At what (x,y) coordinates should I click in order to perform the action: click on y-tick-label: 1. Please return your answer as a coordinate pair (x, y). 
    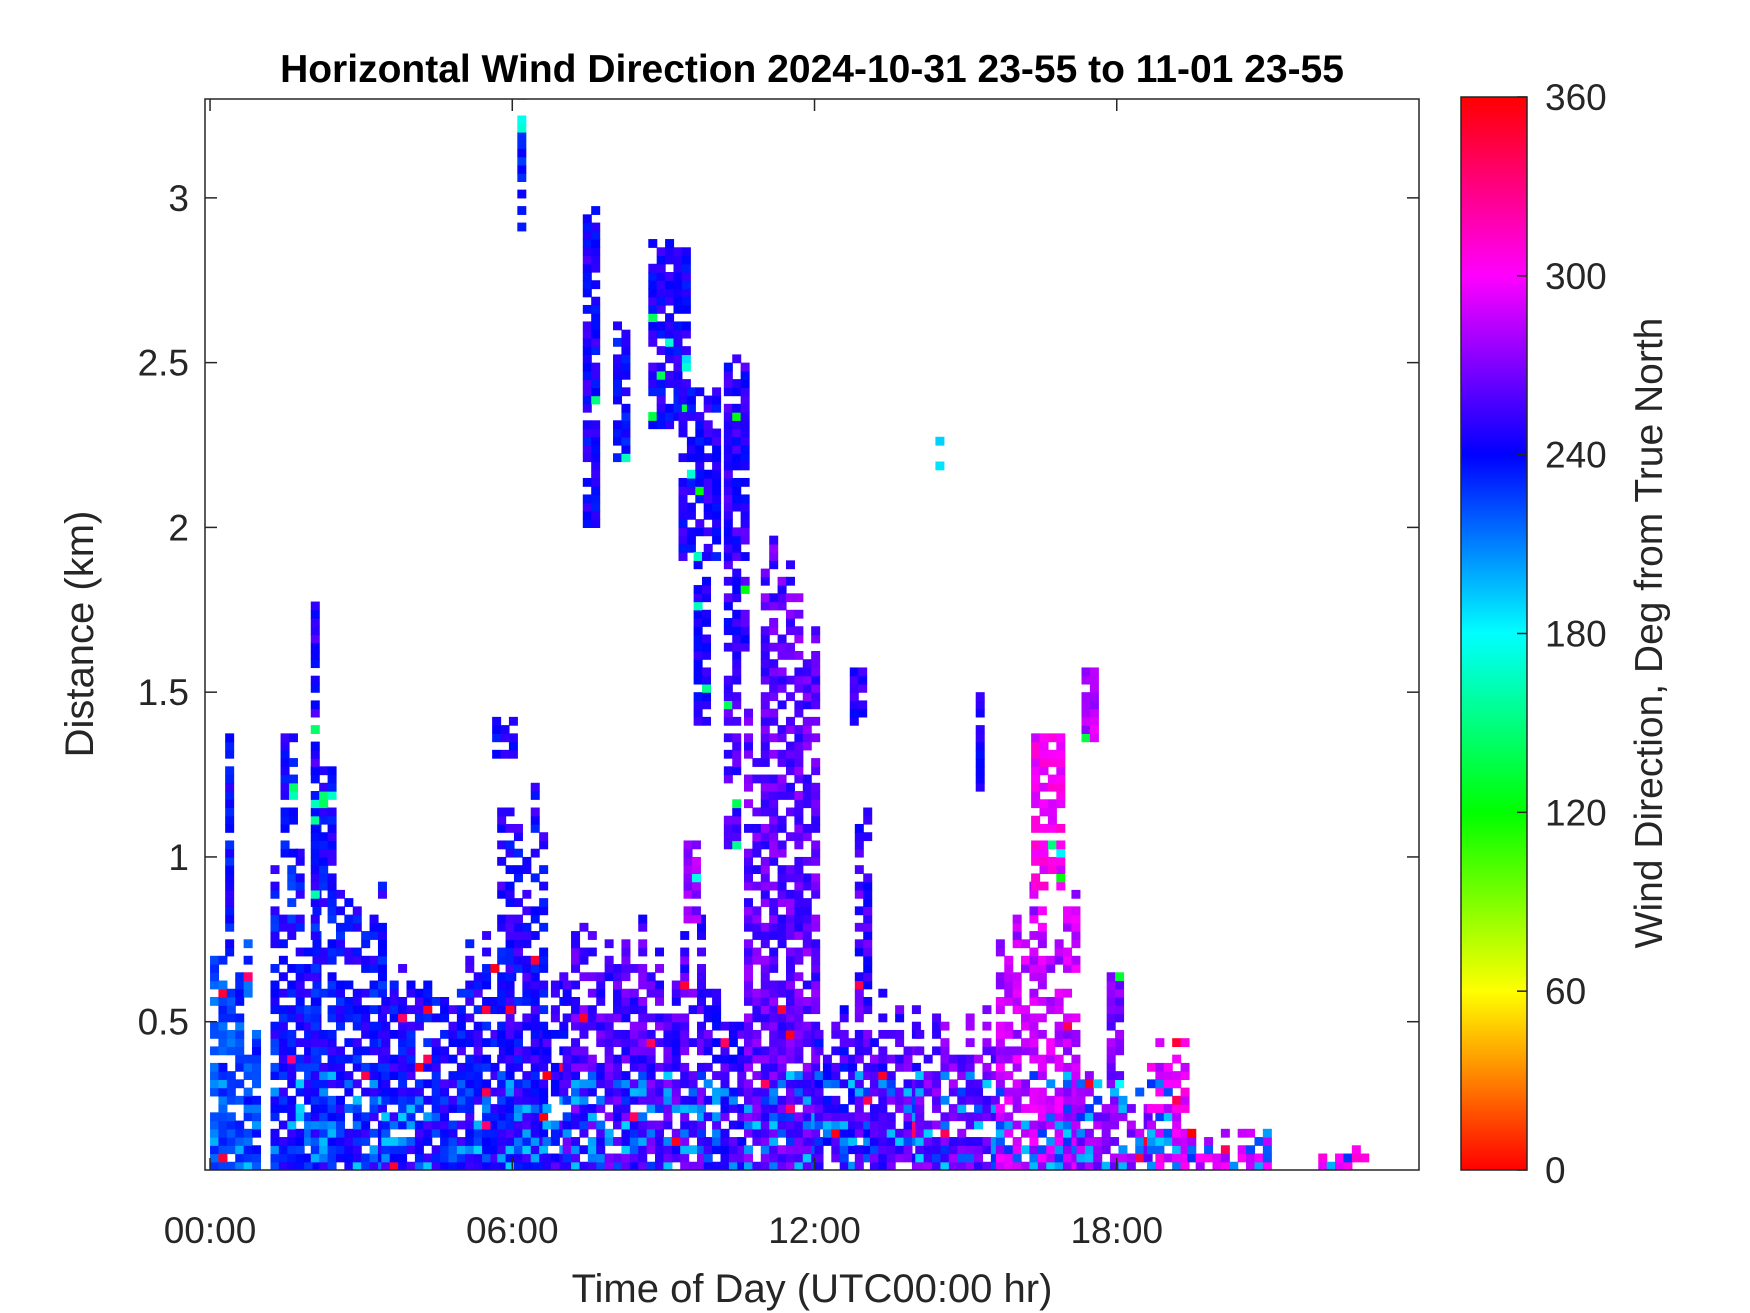
    Looking at the image, I should click on (178, 857).